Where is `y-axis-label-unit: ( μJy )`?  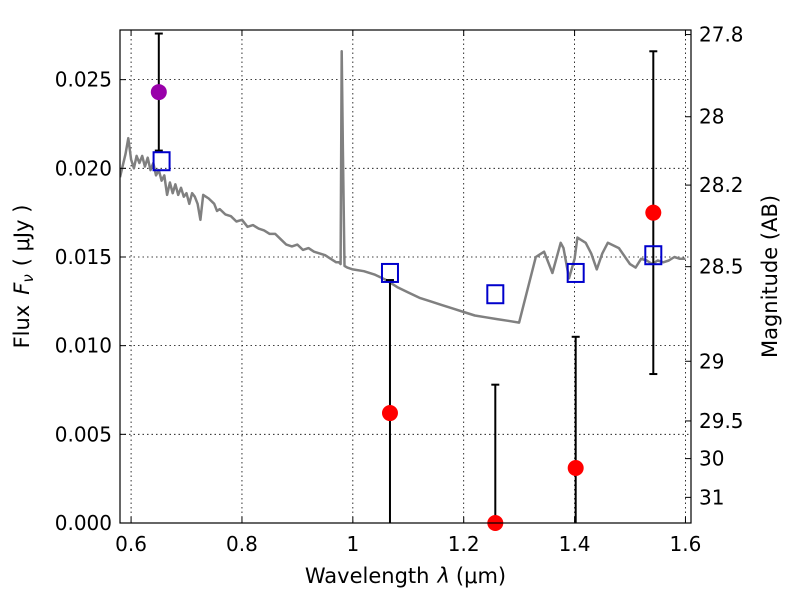 y-axis-label-unit: ( μJy ) is located at coordinates (22, 236).